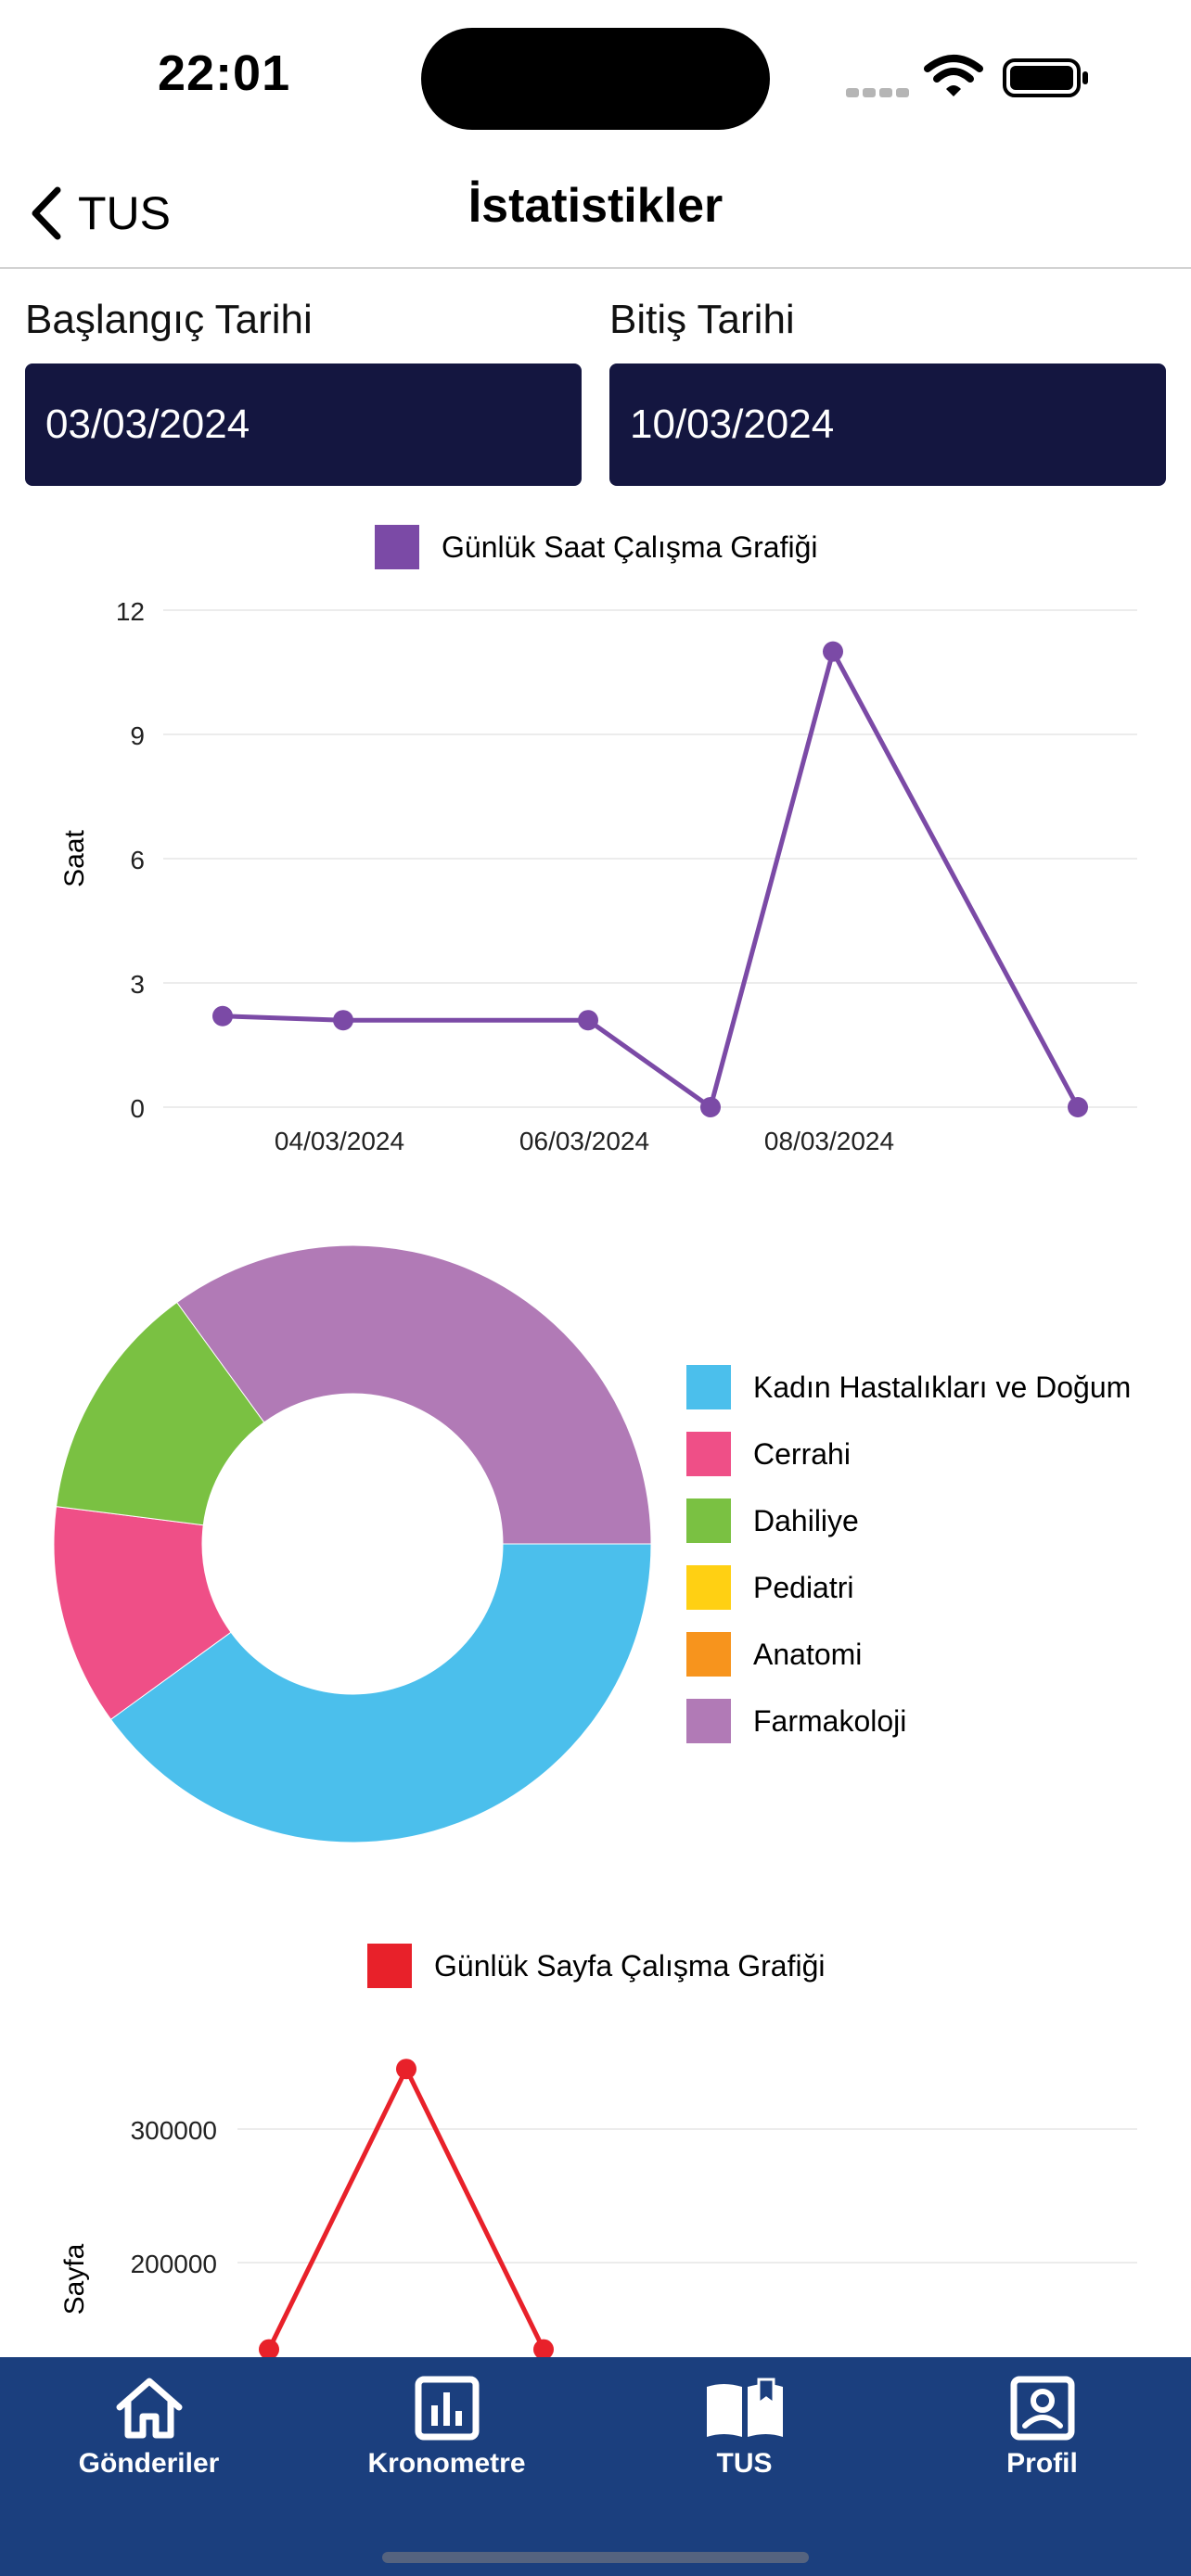 The width and height of the screenshot is (1191, 2576). Describe the element at coordinates (74, 2279) in the screenshot. I see `y-axis-label: Sayfa` at that location.